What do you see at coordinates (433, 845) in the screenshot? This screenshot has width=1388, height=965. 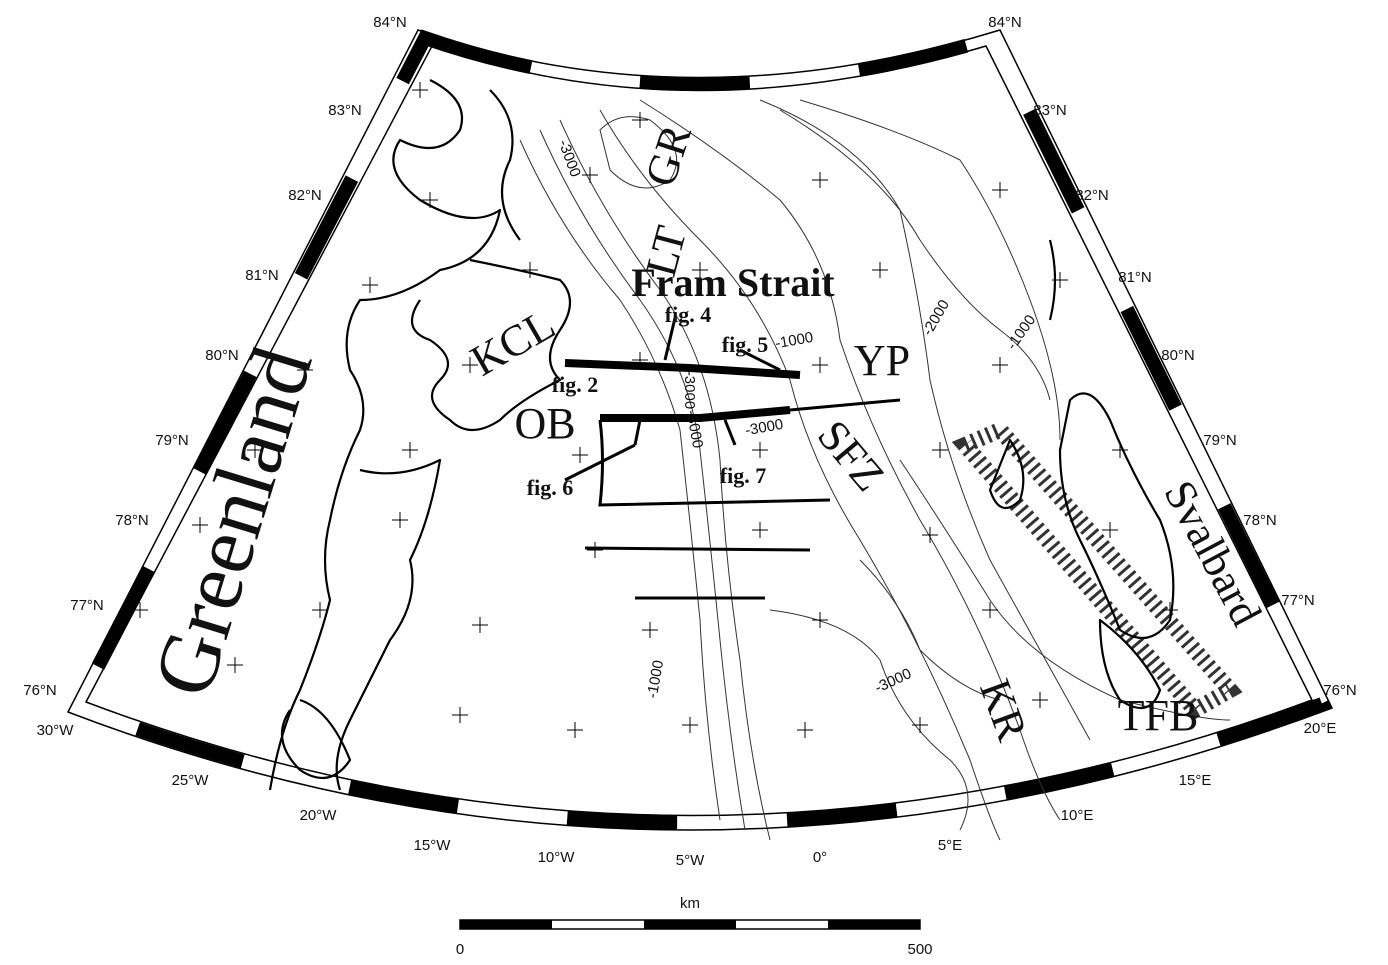 I see `longitude-label: 15°W` at bounding box center [433, 845].